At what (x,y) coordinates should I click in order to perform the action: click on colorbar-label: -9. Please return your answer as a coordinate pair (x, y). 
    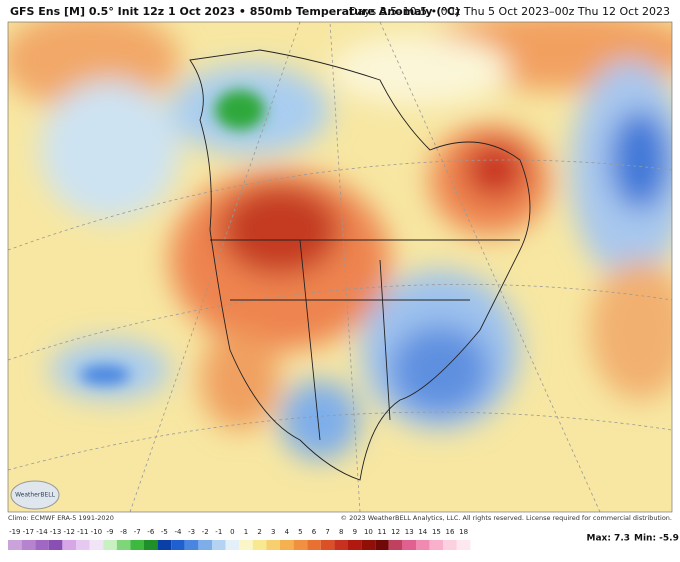
    Looking at the image, I should click on (110, 532).